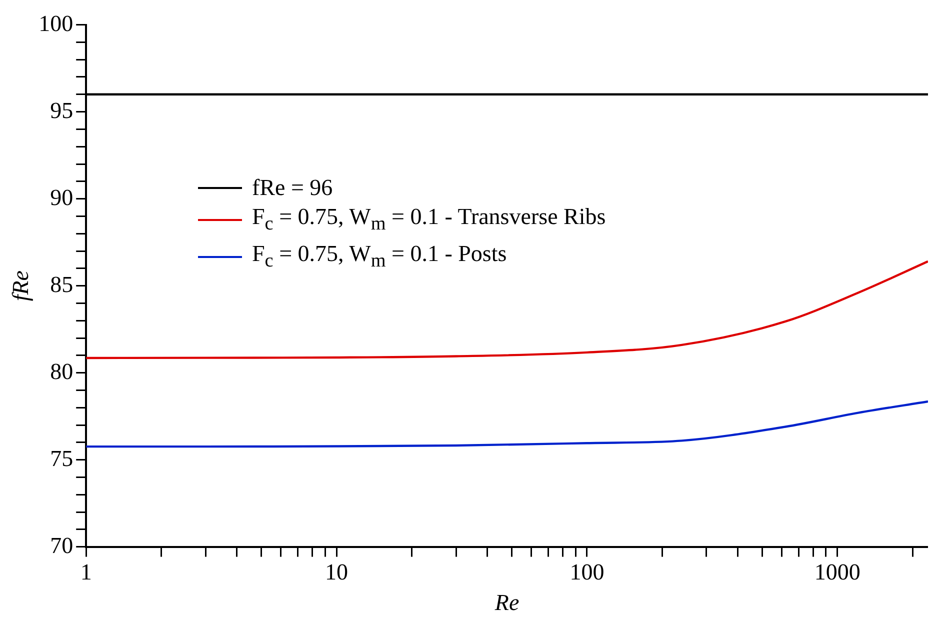  What do you see at coordinates (62, 545) in the screenshot?
I see `y-tick-label: 70` at bounding box center [62, 545].